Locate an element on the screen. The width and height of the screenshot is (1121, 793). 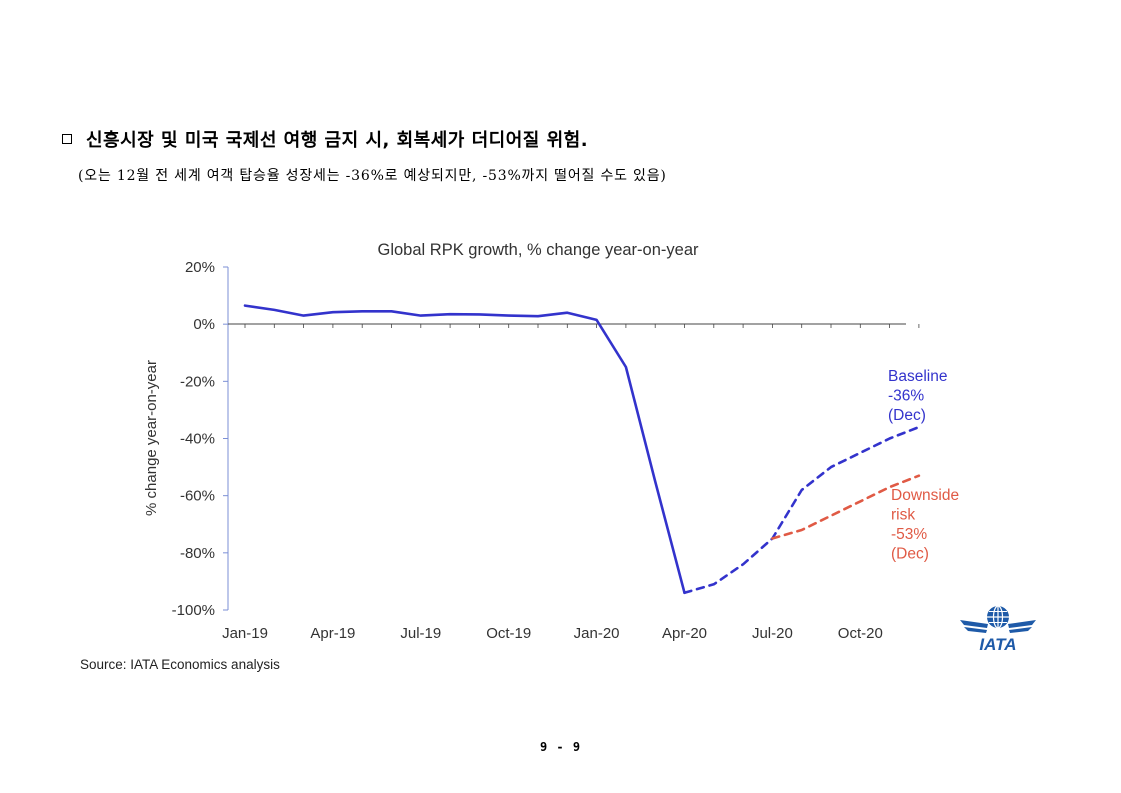
y-tick-label: -60% is located at coordinates (197, 496).